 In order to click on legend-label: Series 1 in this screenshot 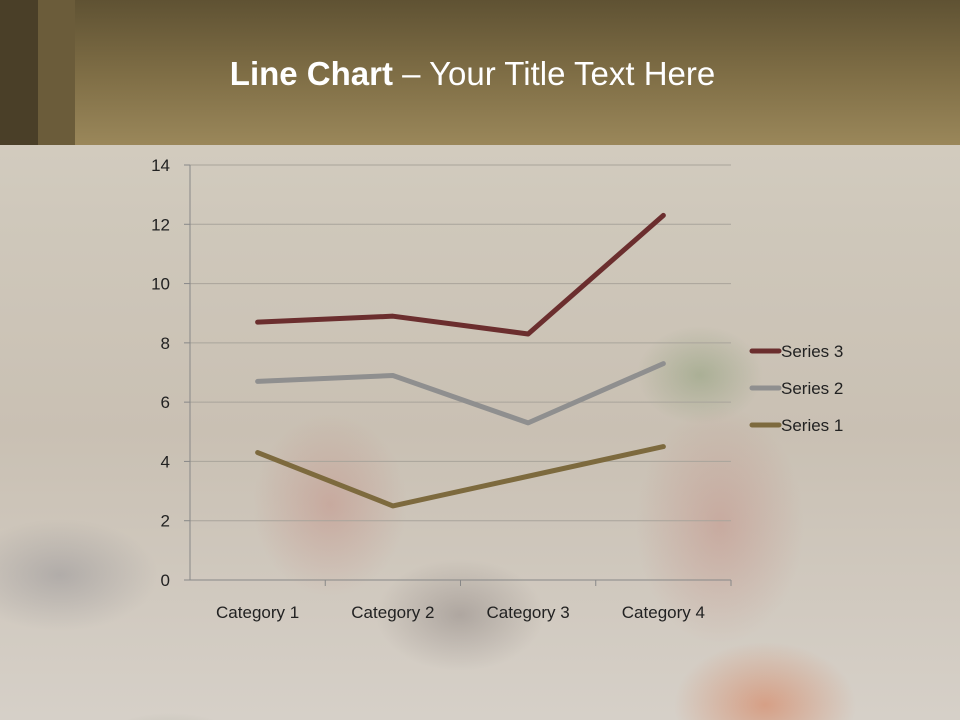, I will do `click(812, 425)`.